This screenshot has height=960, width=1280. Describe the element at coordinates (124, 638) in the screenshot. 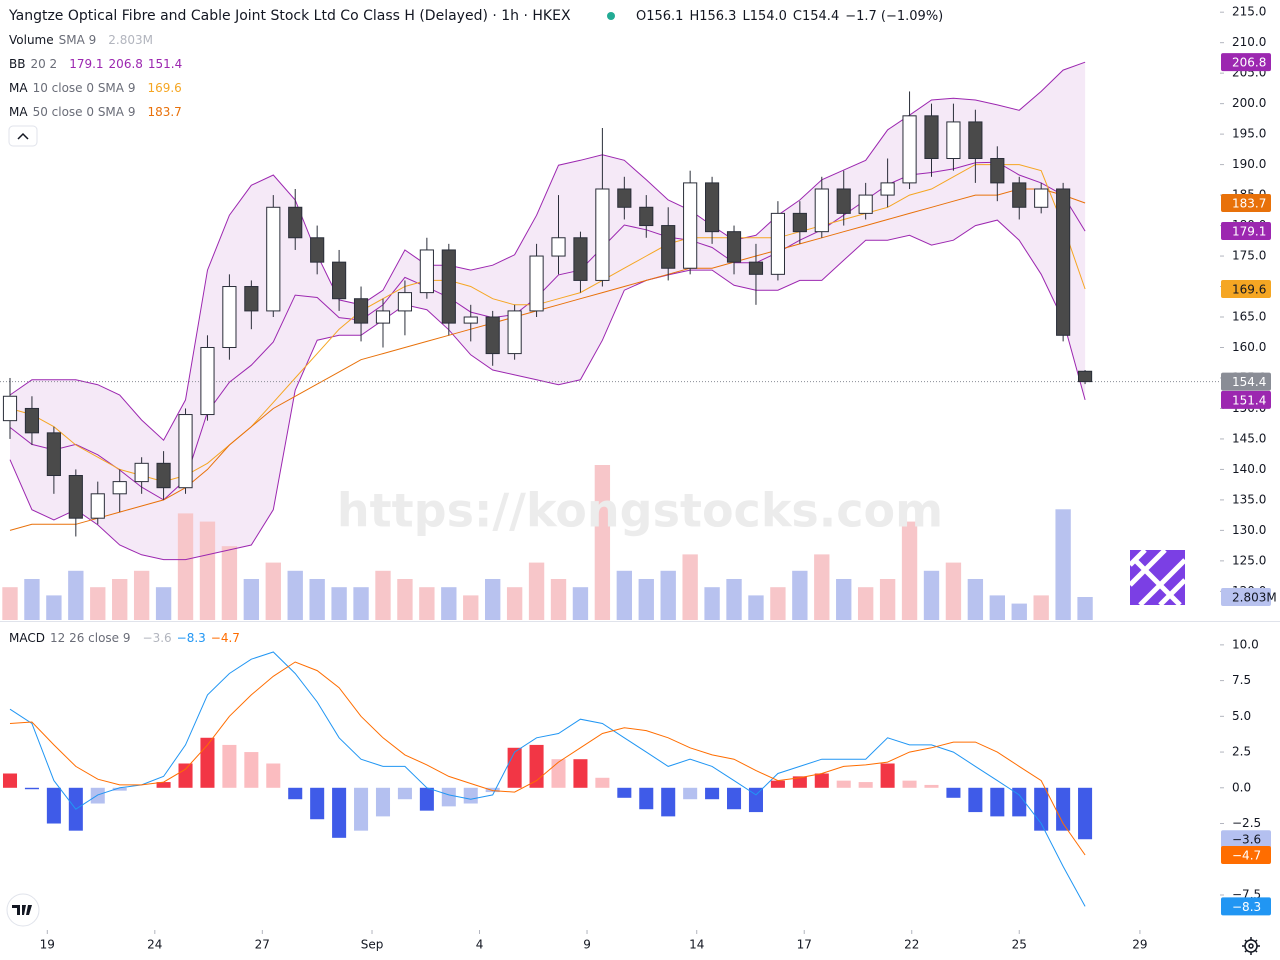

I see `macd-legend: MACD 12 26 close 9 −3.6 −8.3 −4.7` at that location.